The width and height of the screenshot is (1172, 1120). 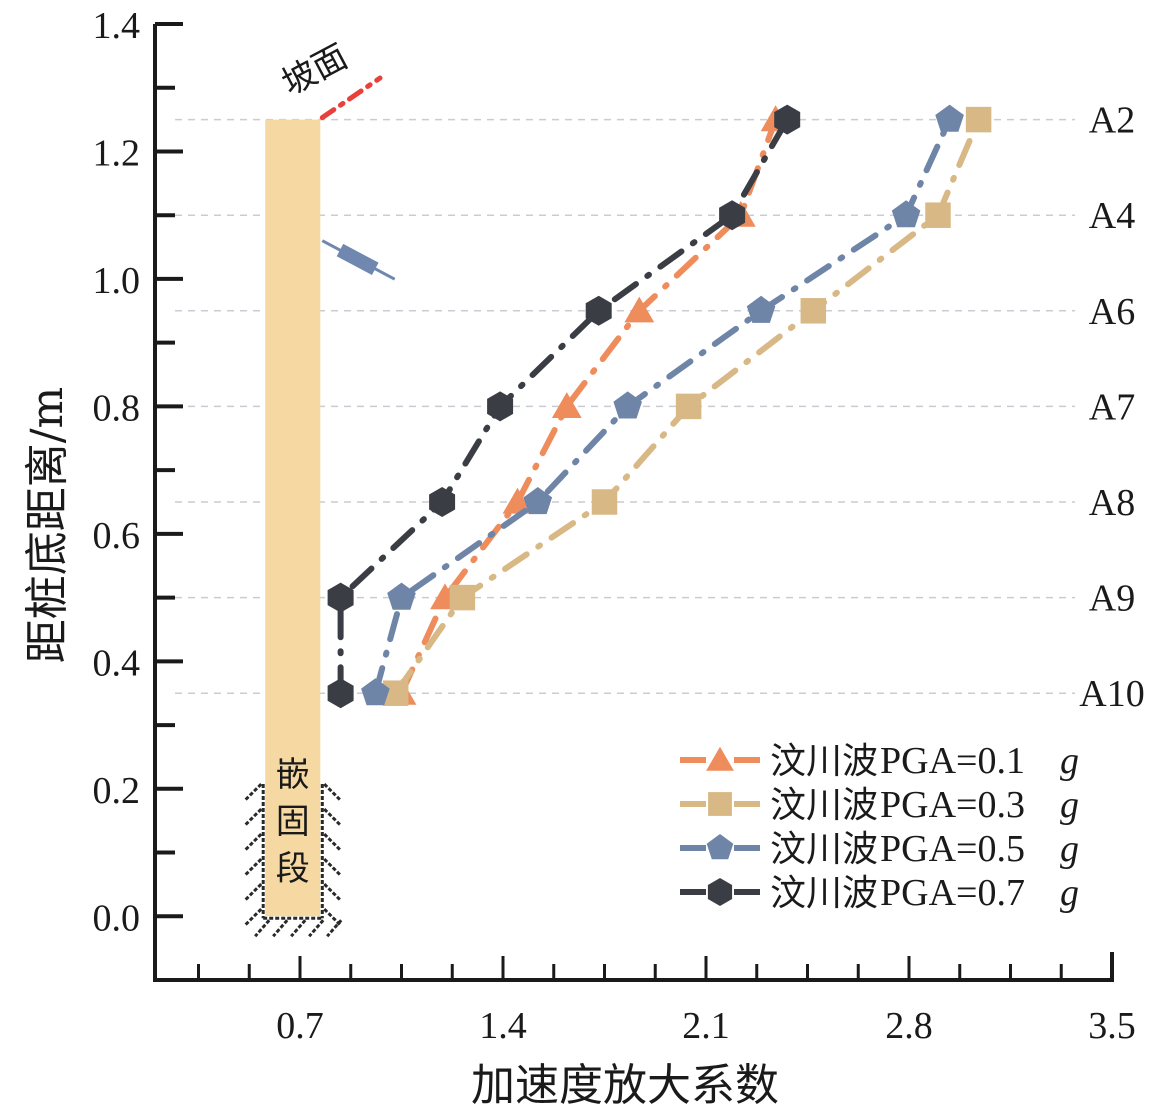 What do you see at coordinates (1112, 312) in the screenshot?
I see `sensor-label-a6: A6` at bounding box center [1112, 312].